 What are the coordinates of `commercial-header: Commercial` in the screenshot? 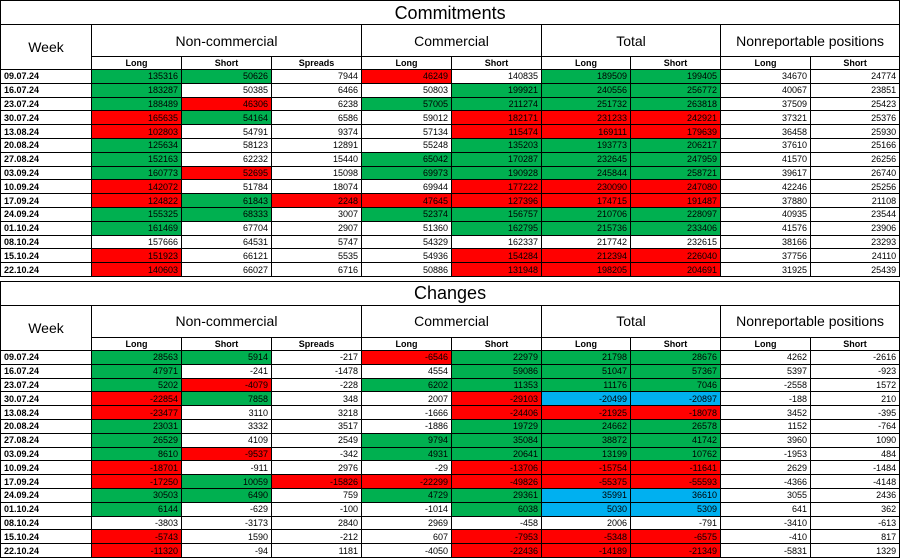 It's located at (451, 321).